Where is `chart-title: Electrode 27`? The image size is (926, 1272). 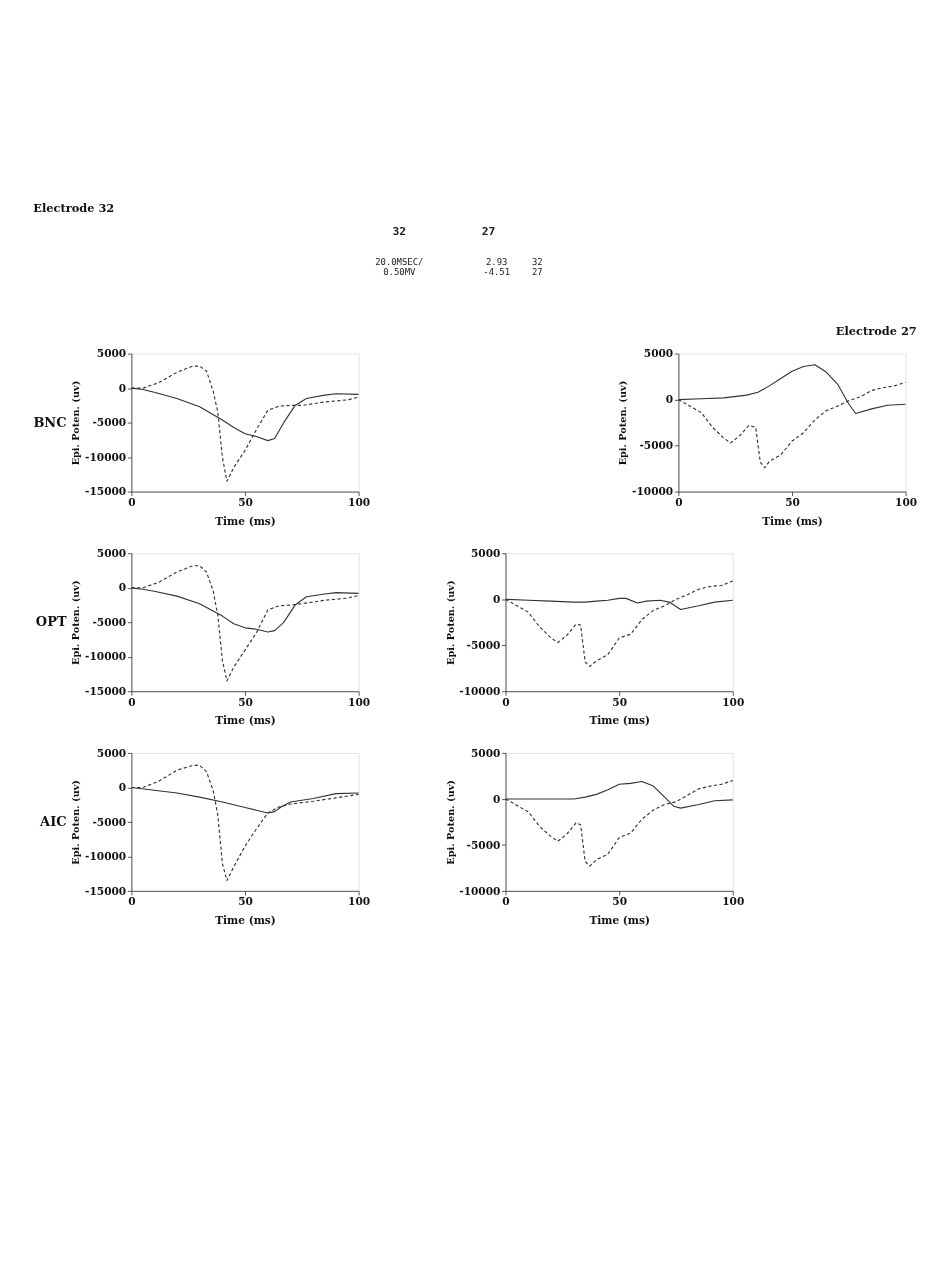
chart-title: Electrode 27 is located at coordinates (876, 331).